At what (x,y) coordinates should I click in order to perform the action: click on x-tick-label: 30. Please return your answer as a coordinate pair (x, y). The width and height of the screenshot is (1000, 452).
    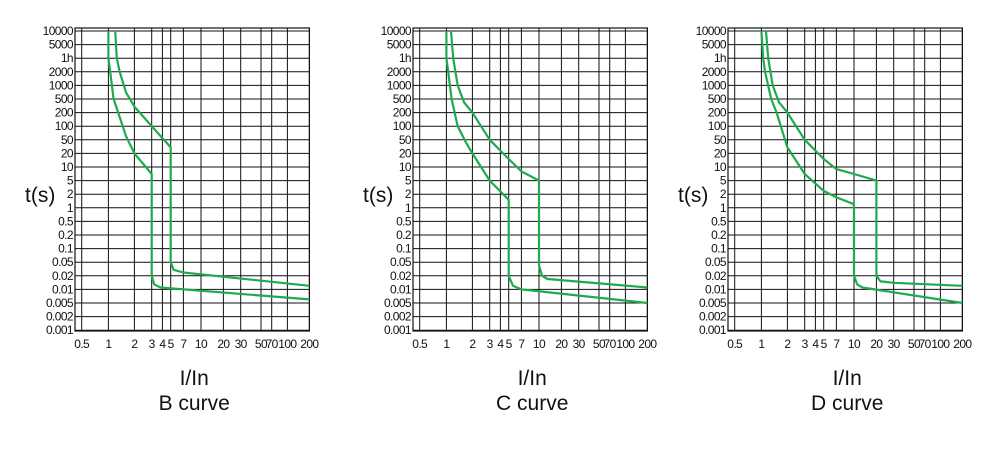
    Looking at the image, I should click on (241, 344).